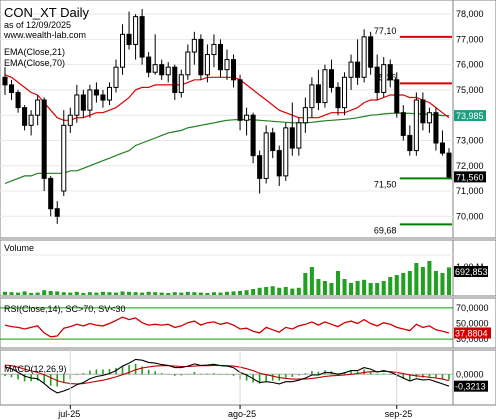 This screenshot has height=420, width=496. I want to click on legend-ema21: EMA(Close,21), so click(34, 52).